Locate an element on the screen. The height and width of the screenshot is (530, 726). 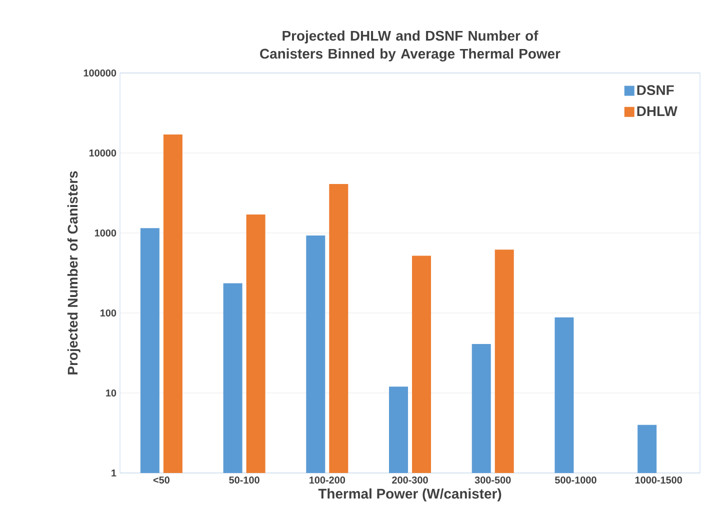
legend-label: DHLW is located at coordinates (657, 111).